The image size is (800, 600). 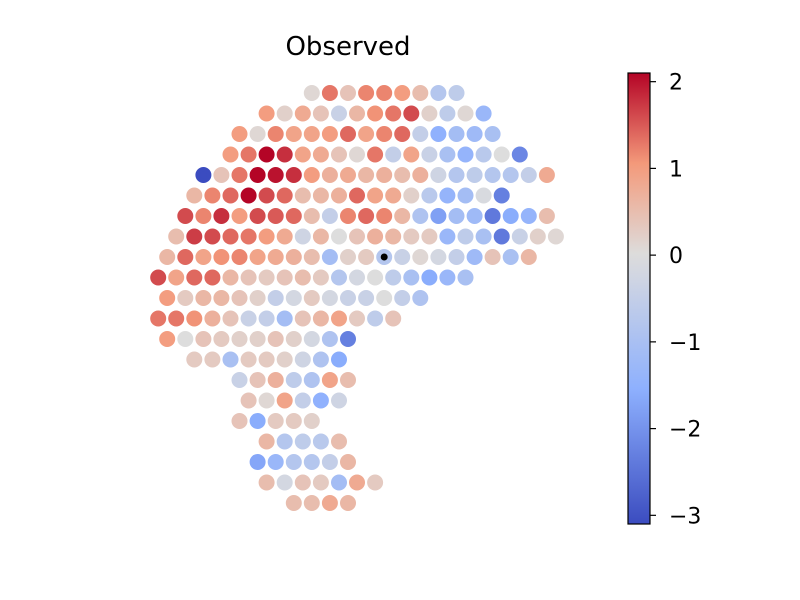 I want to click on colorbar-frame, so click(x=639, y=298).